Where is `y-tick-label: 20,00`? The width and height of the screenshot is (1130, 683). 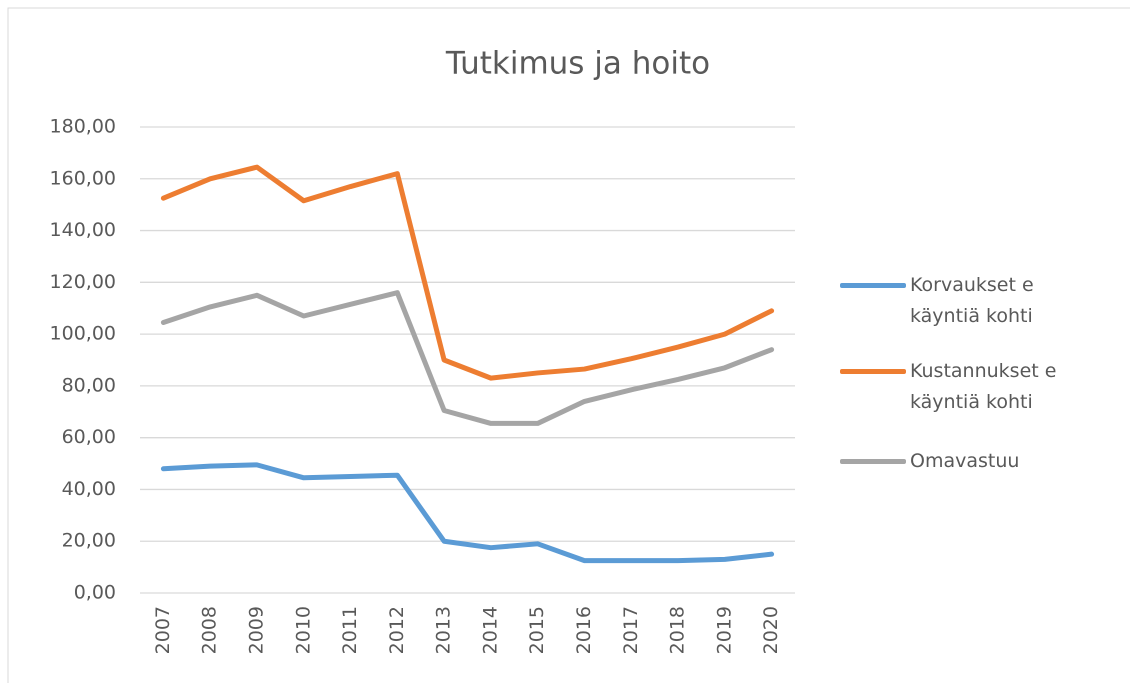 y-tick-label: 20,00 is located at coordinates (89, 541).